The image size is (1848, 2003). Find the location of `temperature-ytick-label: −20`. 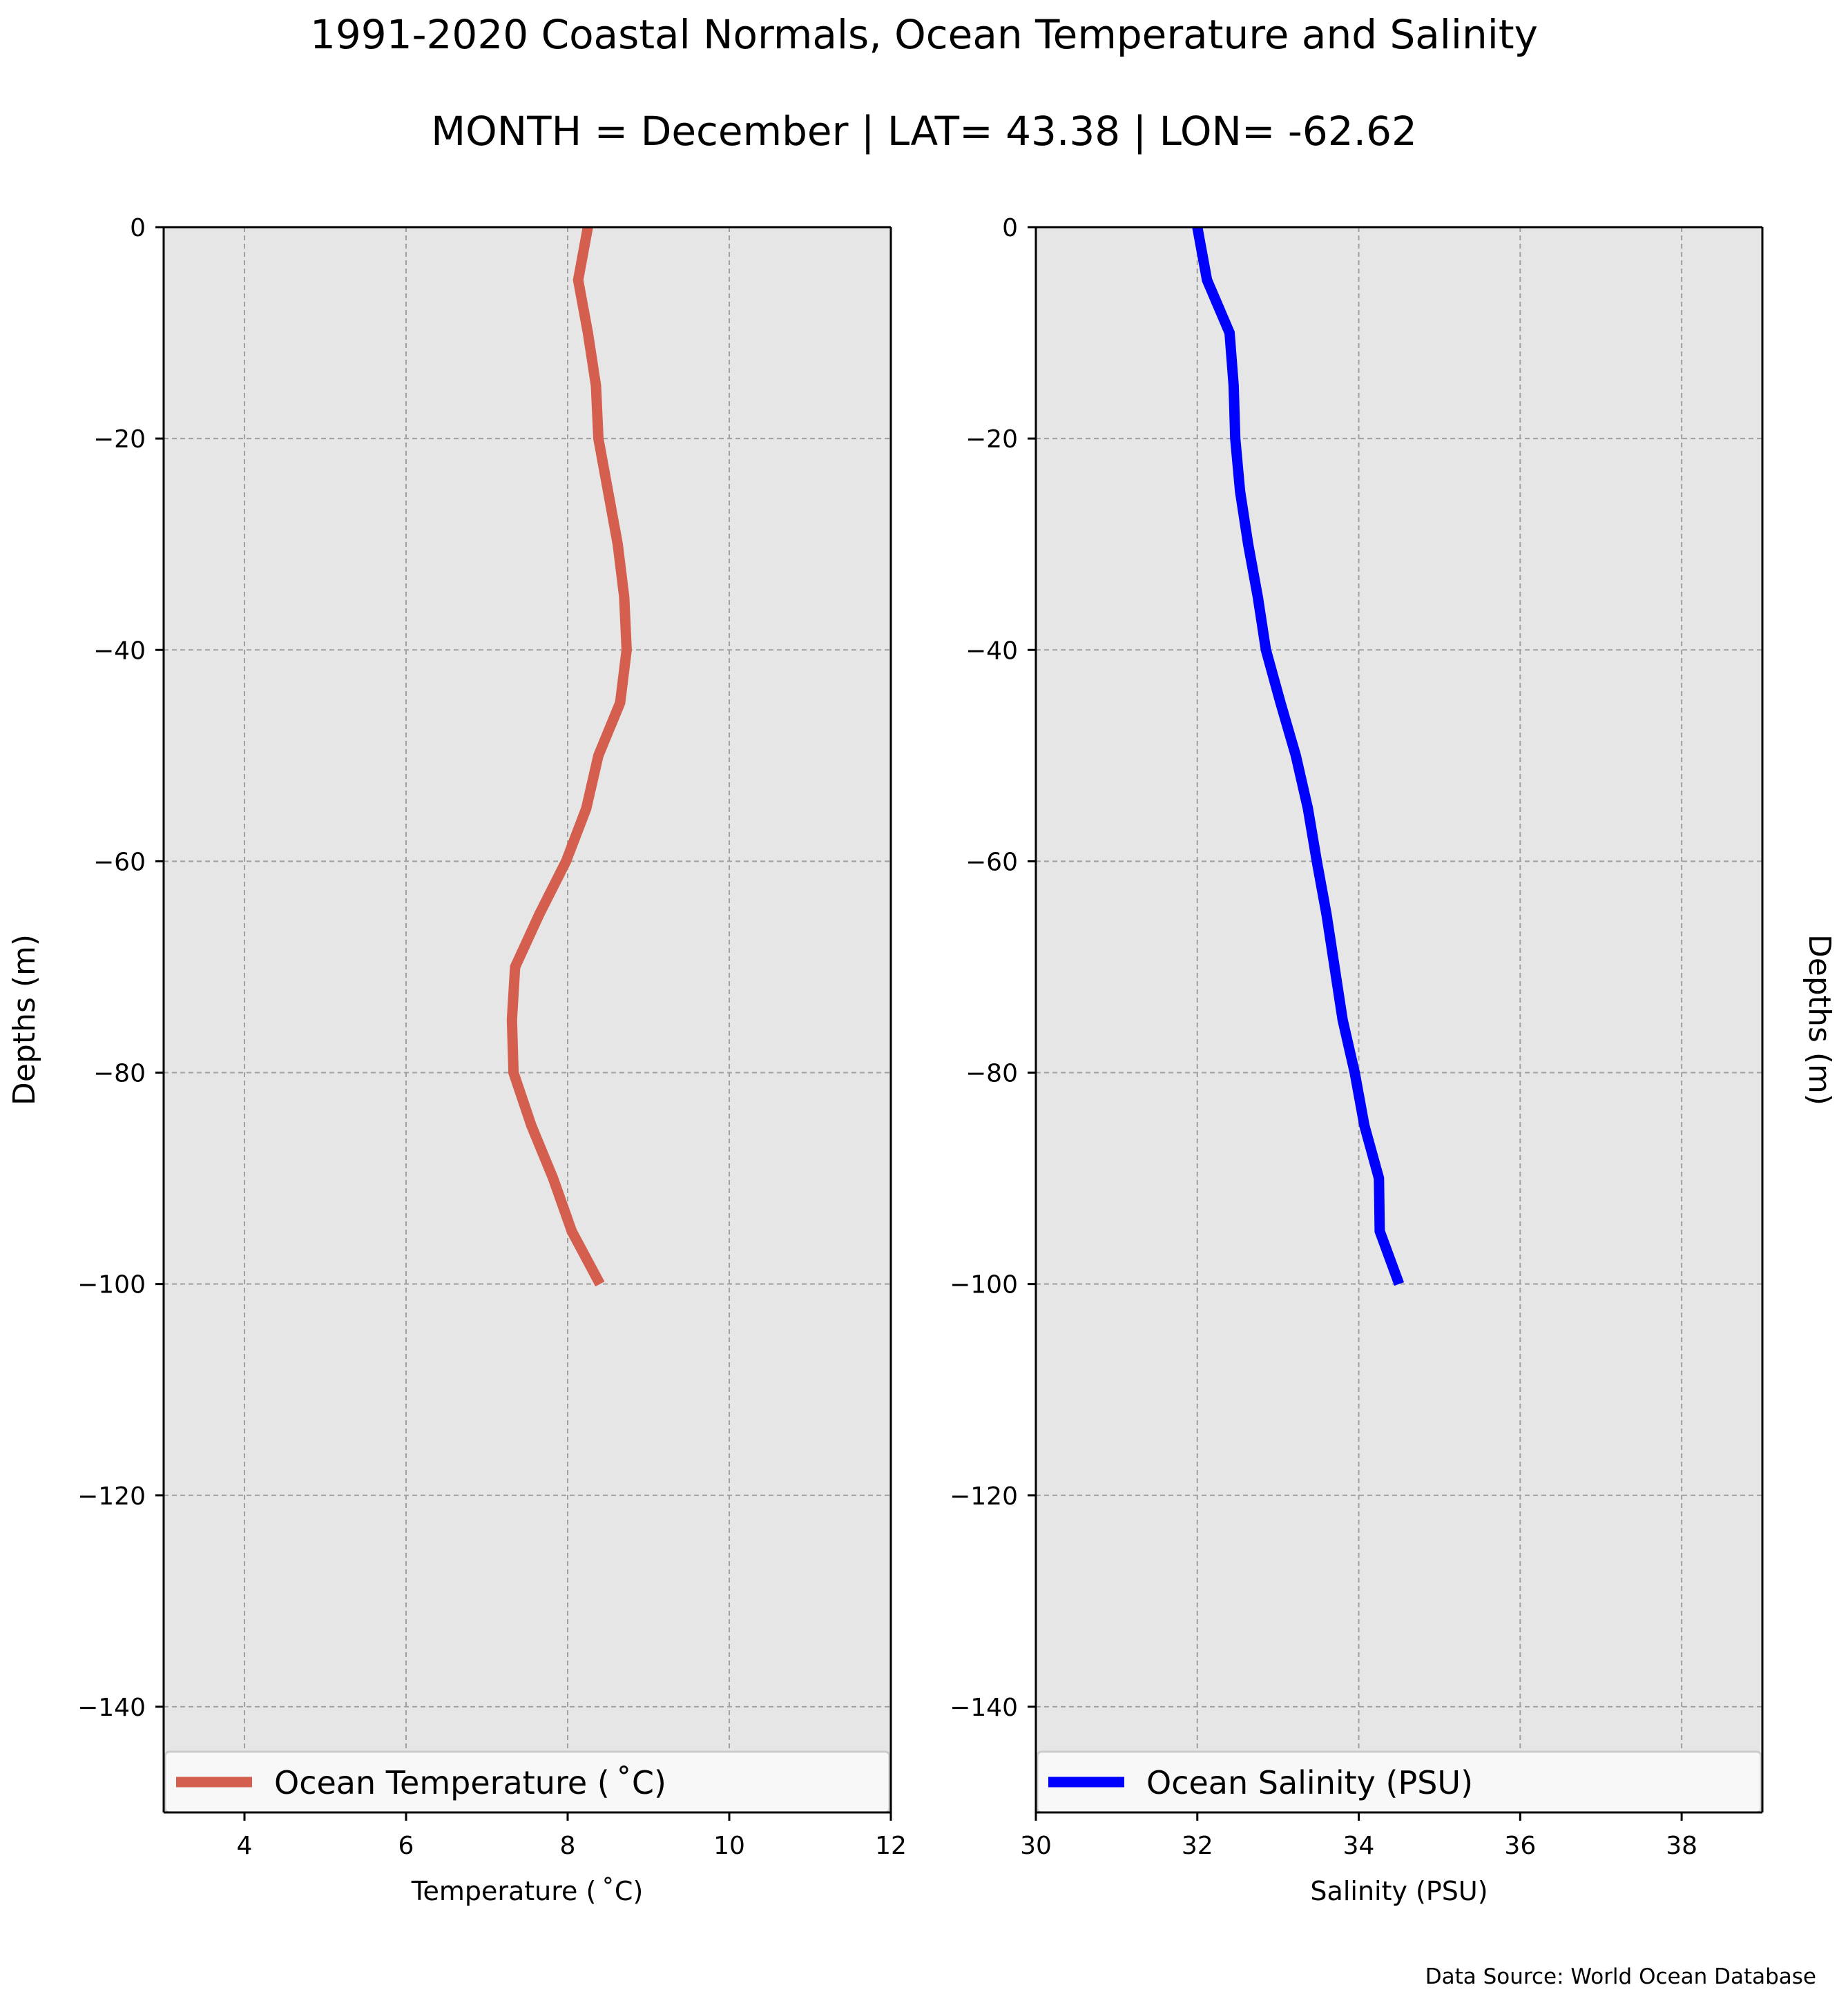

temperature-ytick-label: −20 is located at coordinates (119, 439).